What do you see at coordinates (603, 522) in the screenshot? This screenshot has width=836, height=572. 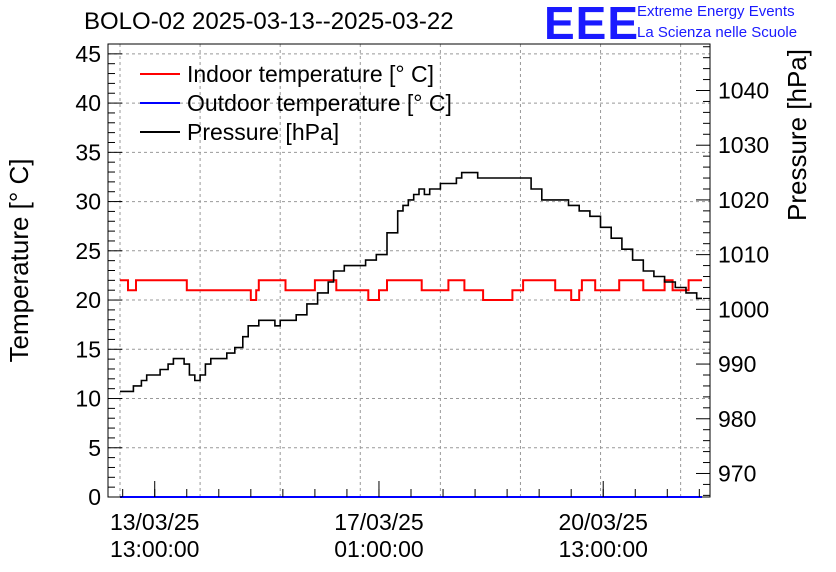 I see `x-tick-date-label: 20/03/25` at bounding box center [603, 522].